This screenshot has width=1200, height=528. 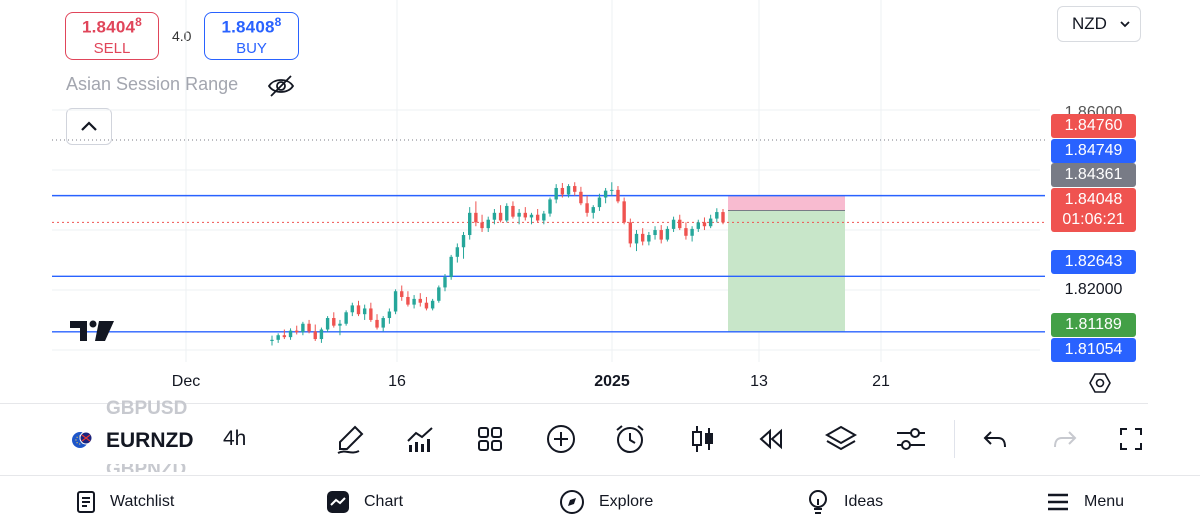 I want to click on symbol-next: GBPNZD, so click(x=146, y=468).